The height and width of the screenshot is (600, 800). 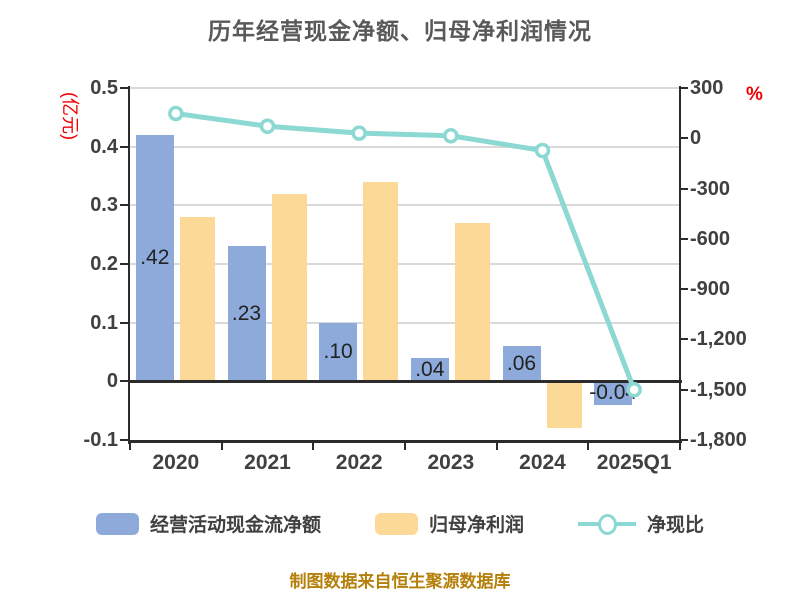 What do you see at coordinates (710, 188) in the screenshot?
I see `right-axis-tick-label: -300` at bounding box center [710, 188].